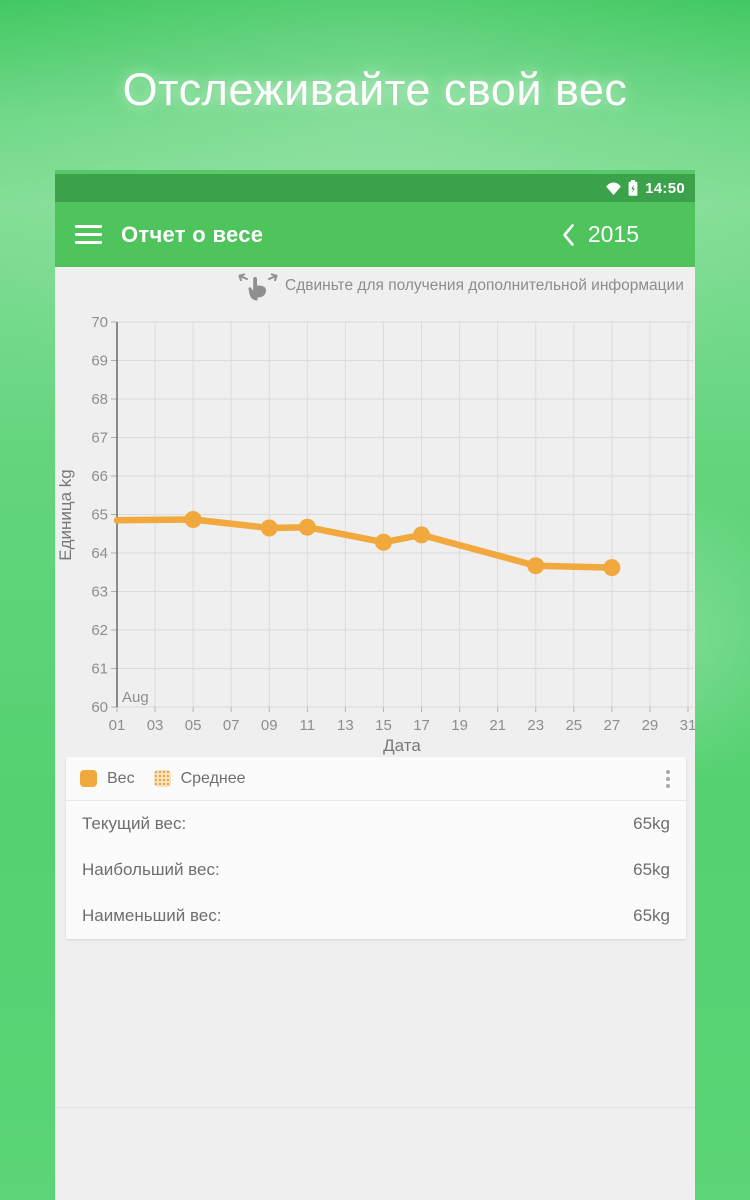  Describe the element at coordinates (99, 399) in the screenshot. I see `svg-text: 68` at that location.